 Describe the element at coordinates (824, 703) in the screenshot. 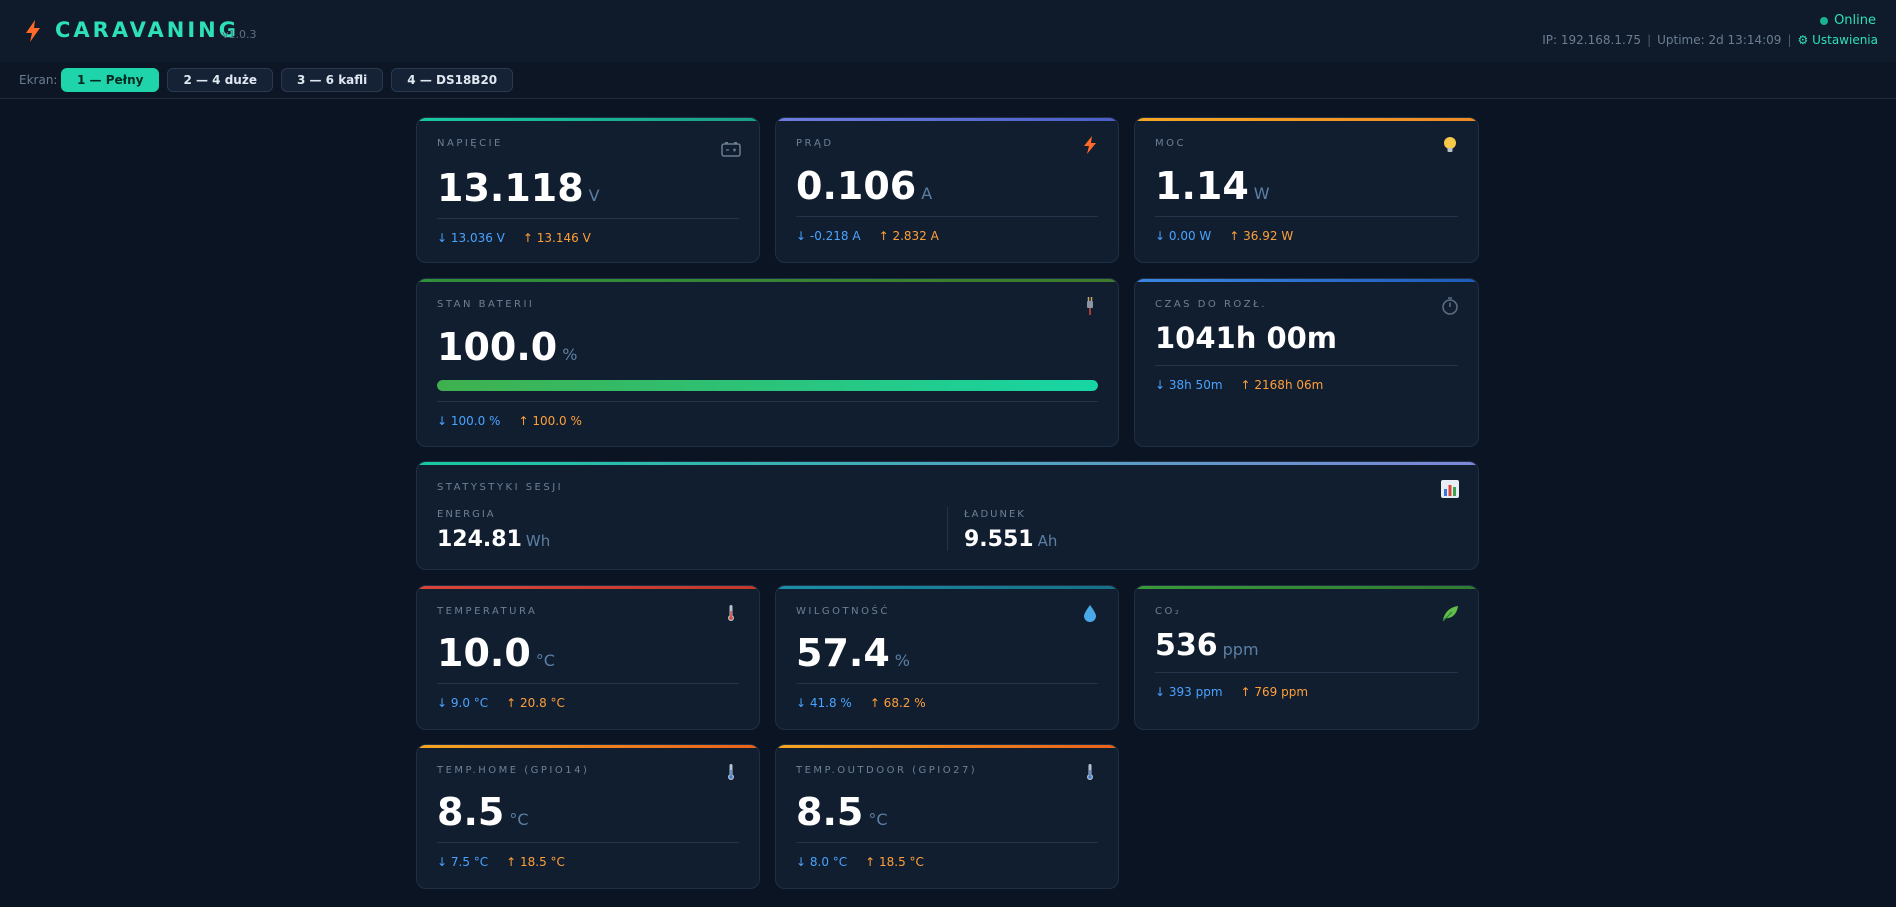

I see `min-value: ↓ 41.8 %` at that location.